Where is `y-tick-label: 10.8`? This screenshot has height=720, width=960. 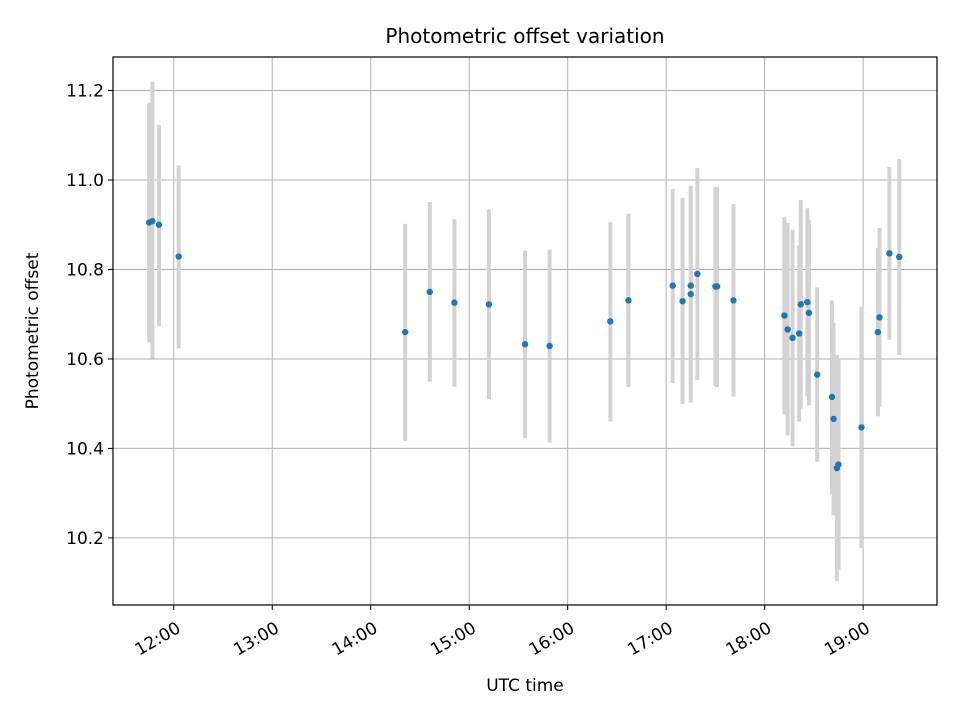
y-tick-label: 10.8 is located at coordinates (85, 270).